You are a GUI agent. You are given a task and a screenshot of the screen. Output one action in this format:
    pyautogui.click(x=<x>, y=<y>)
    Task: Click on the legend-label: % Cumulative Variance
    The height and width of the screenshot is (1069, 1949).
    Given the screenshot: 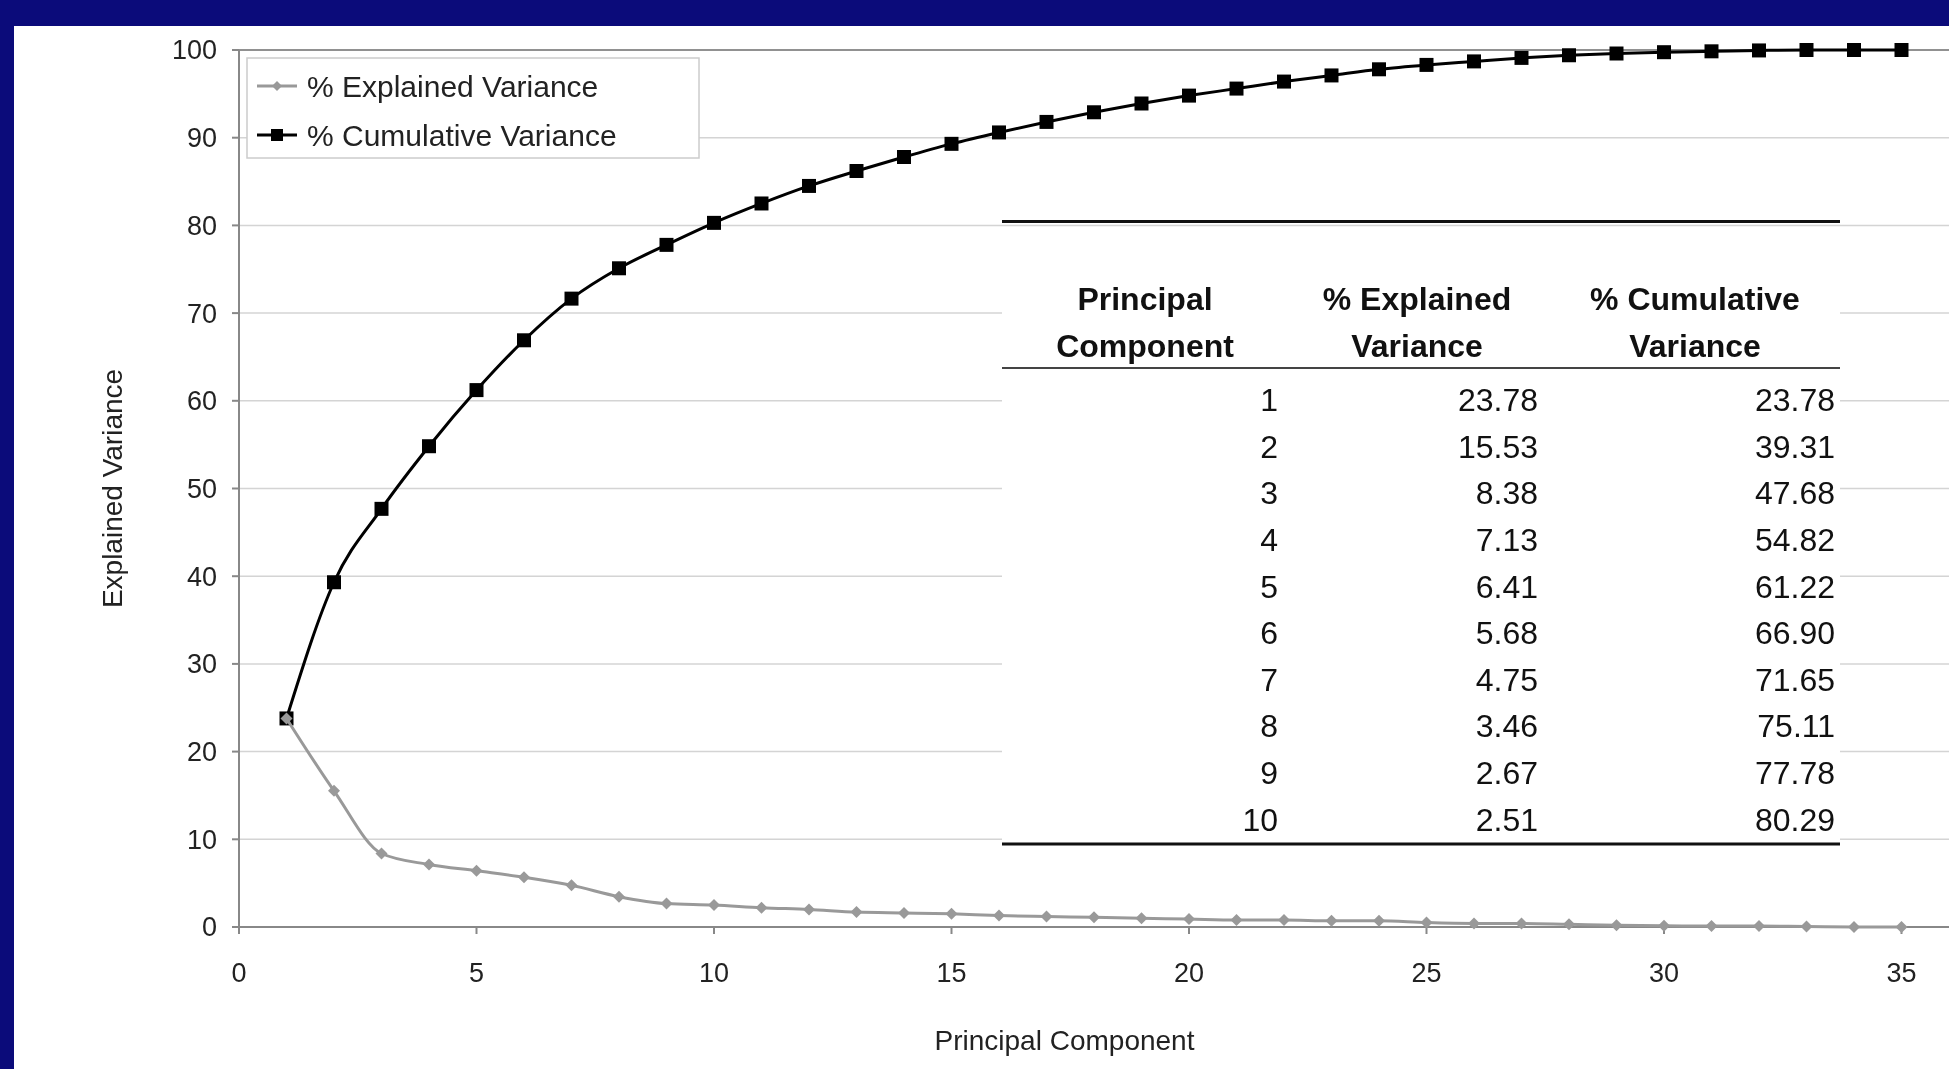 What is the action you would take?
    pyautogui.click(x=462, y=135)
    